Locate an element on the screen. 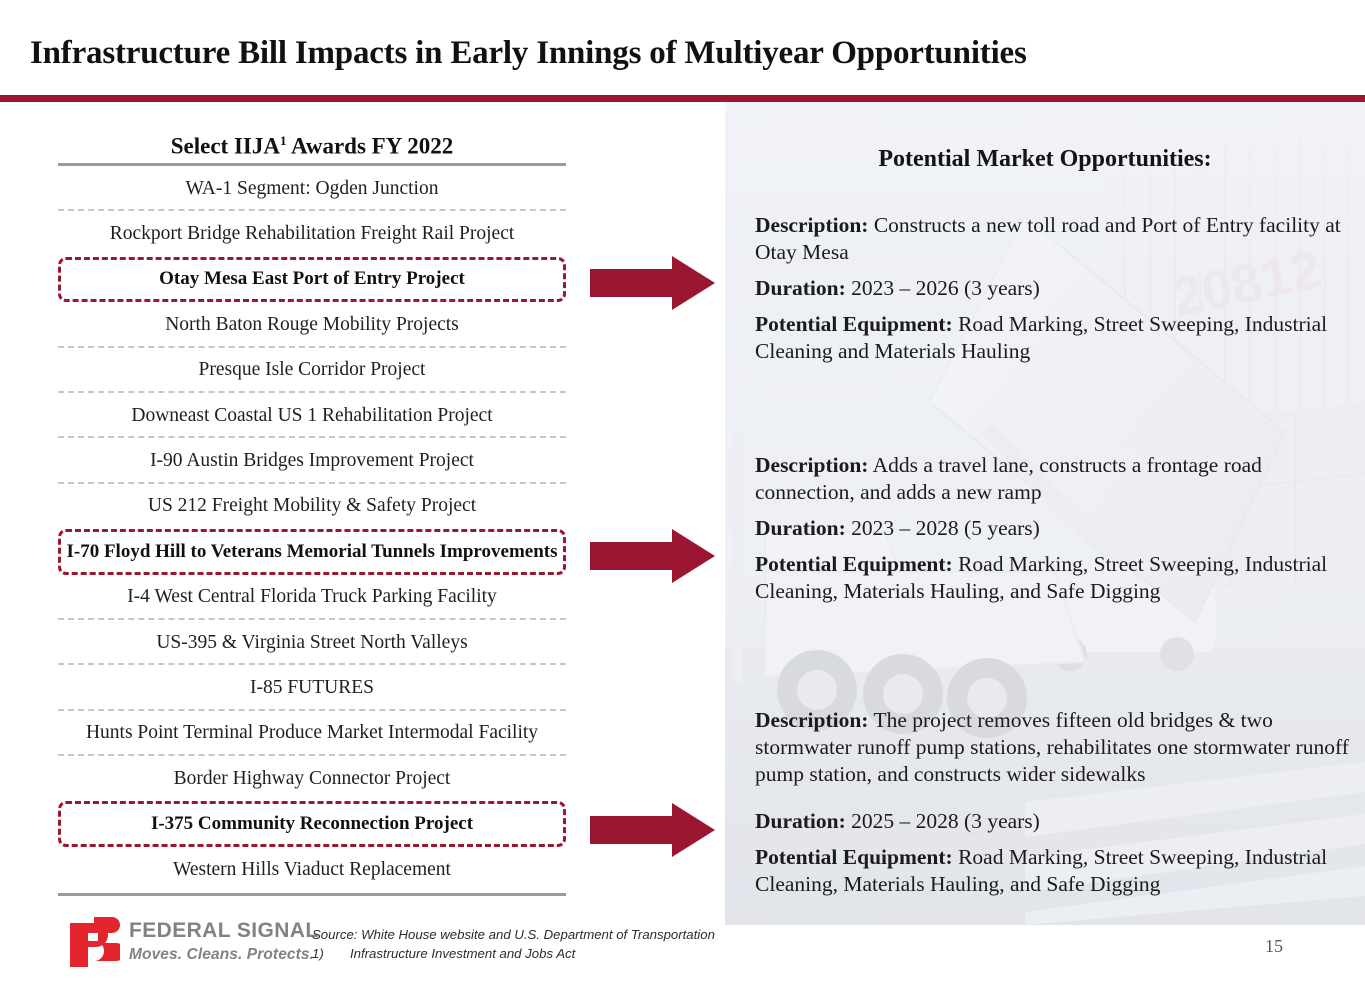 This screenshot has height=993, width=1365. title-divider is located at coordinates (682, 98).